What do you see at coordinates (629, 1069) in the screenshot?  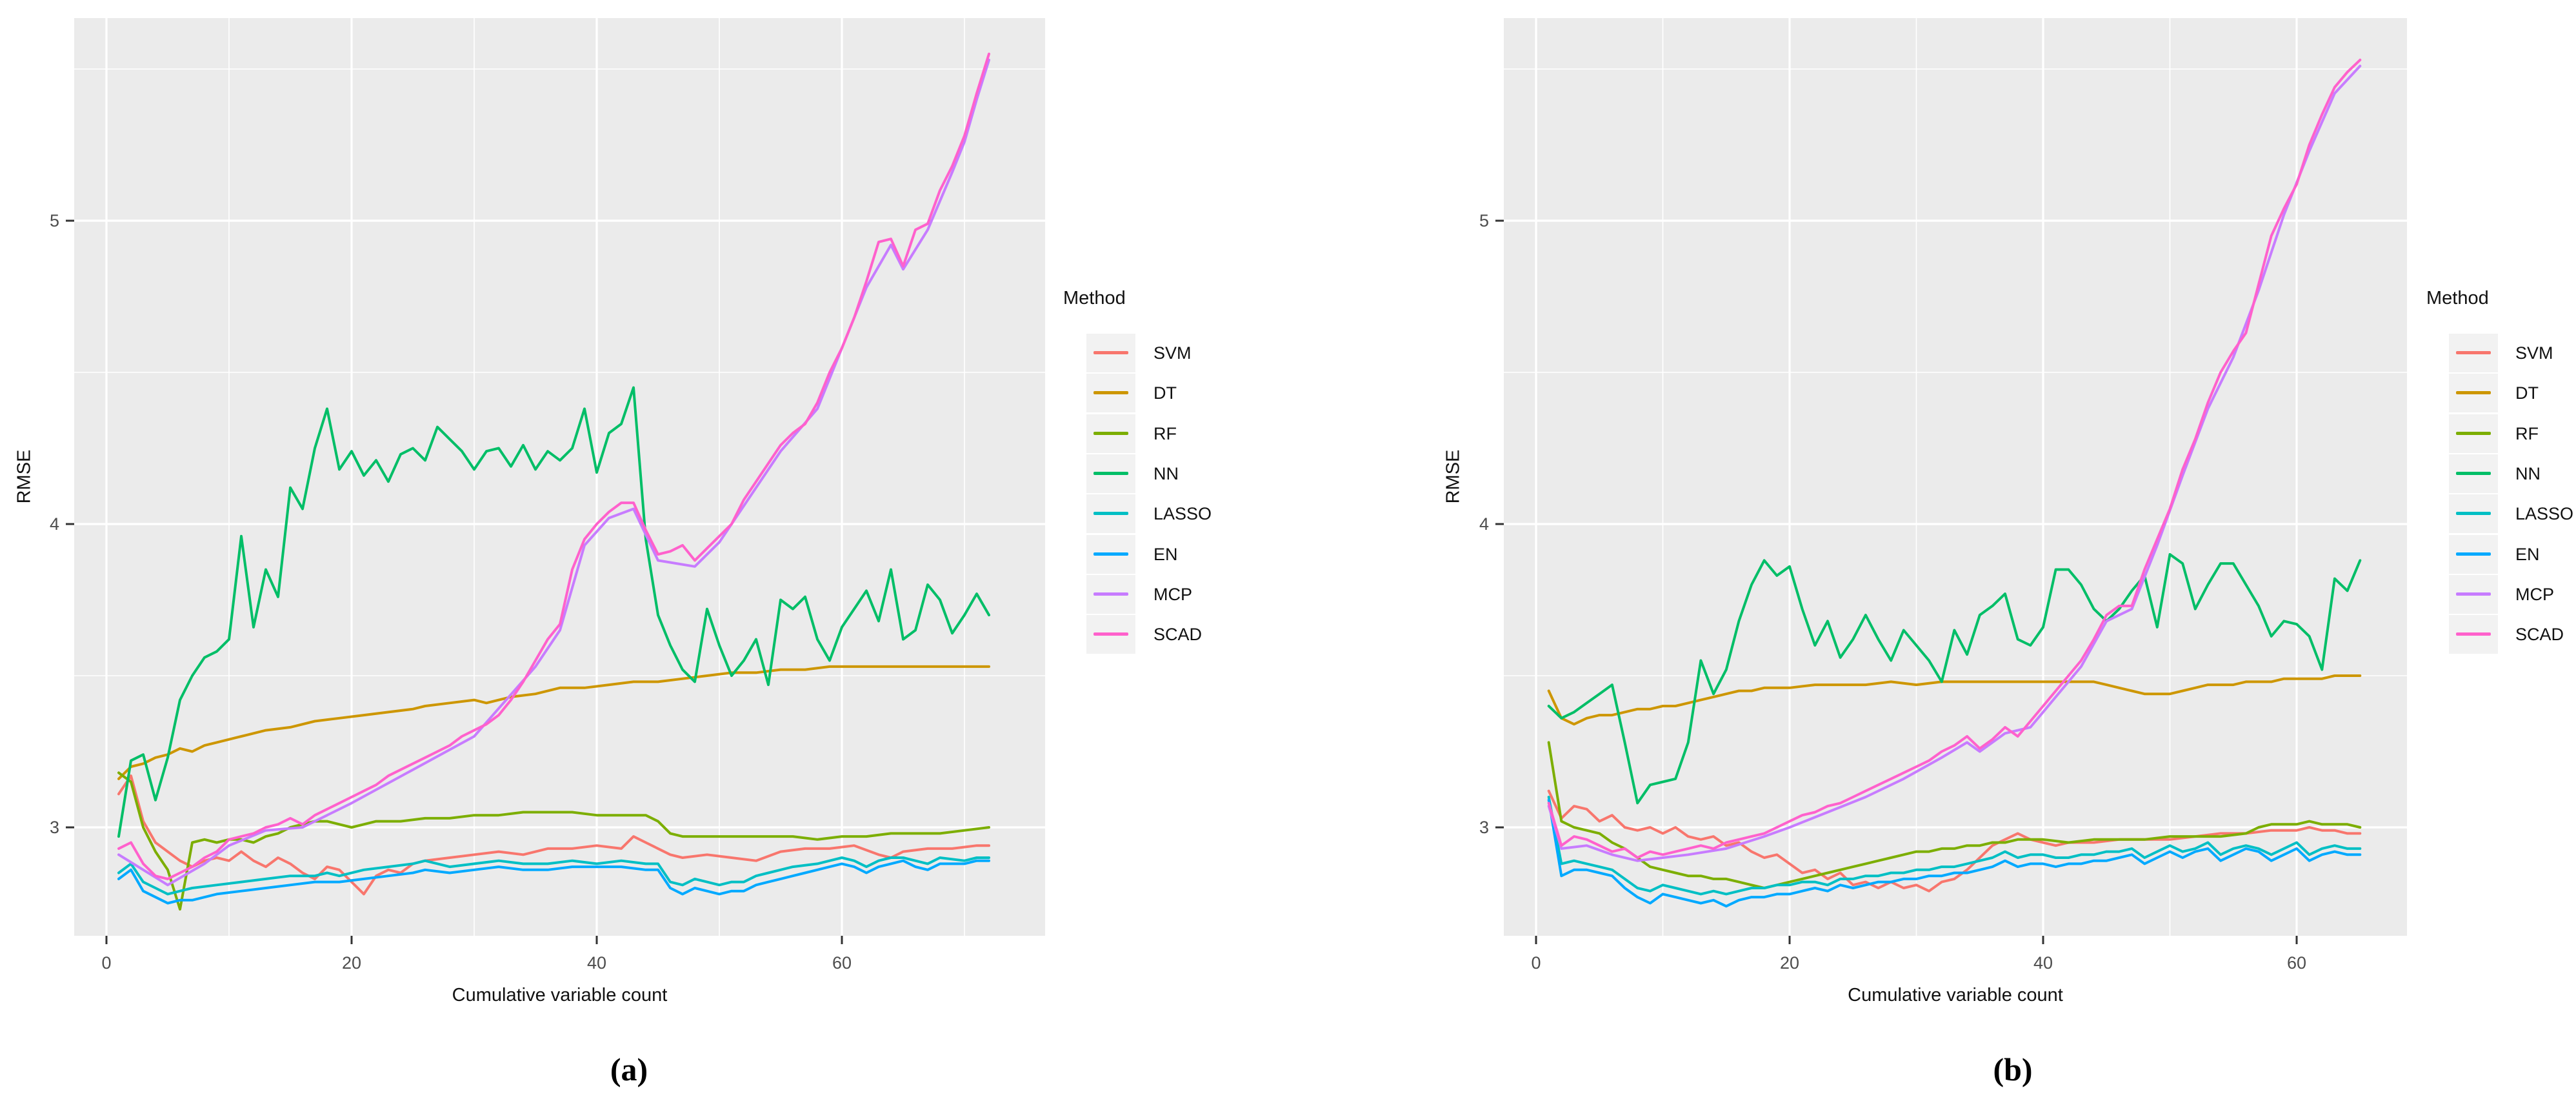 I see `panel-caption-a: (a)` at bounding box center [629, 1069].